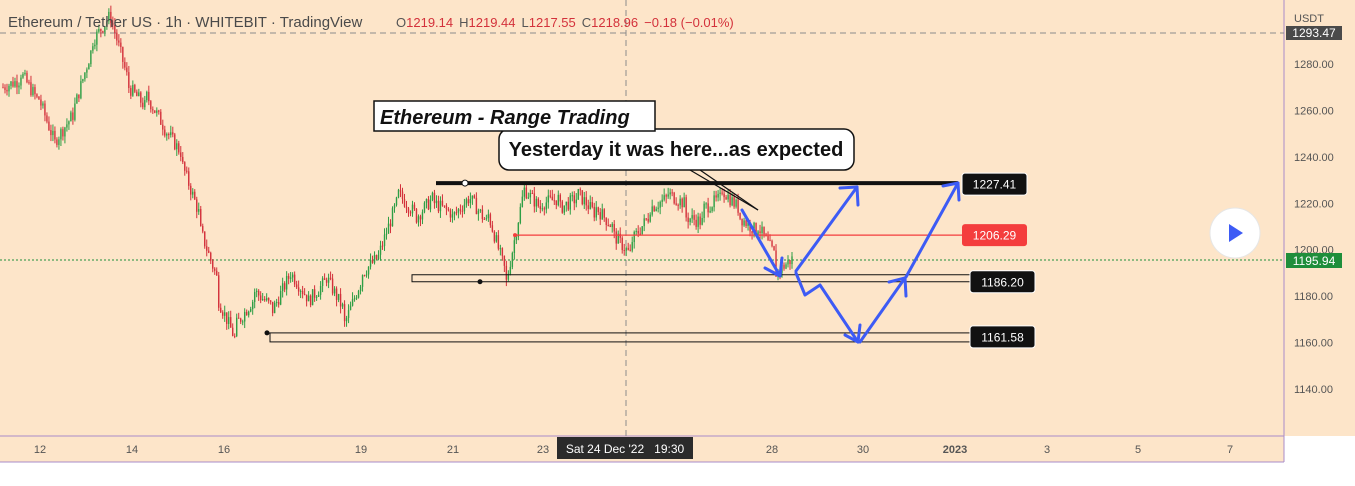  Describe the element at coordinates (361, 450) in the screenshot. I see `date-tick-label: 19` at that location.